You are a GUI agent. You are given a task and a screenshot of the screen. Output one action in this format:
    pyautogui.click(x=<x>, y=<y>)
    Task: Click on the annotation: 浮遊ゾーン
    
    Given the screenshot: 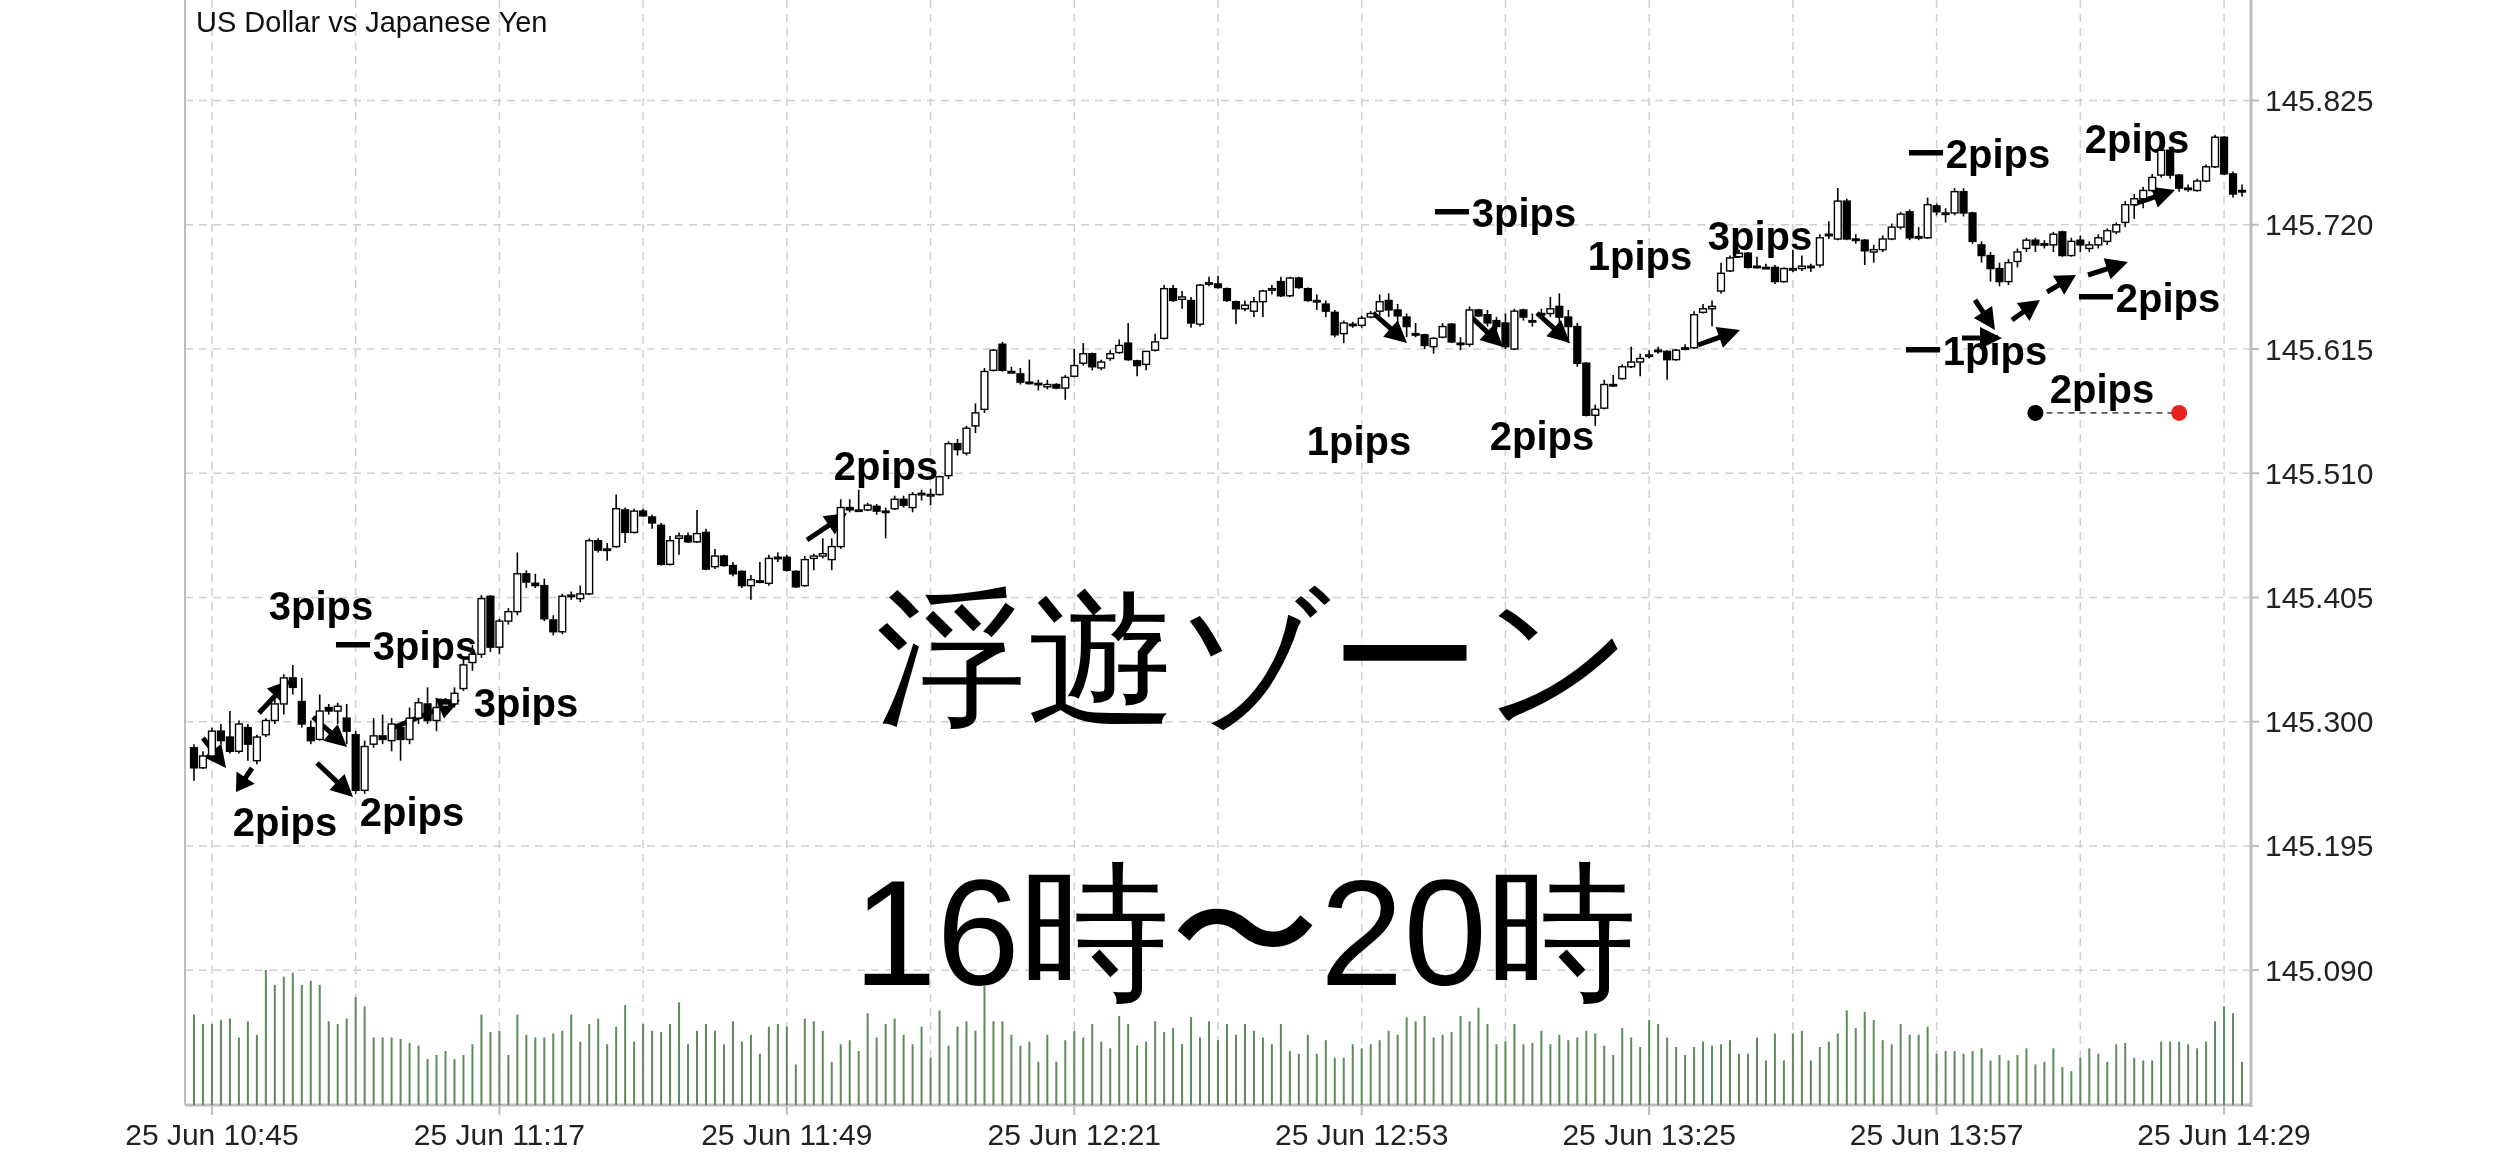 What is the action you would take?
    pyautogui.click(x=1255, y=658)
    